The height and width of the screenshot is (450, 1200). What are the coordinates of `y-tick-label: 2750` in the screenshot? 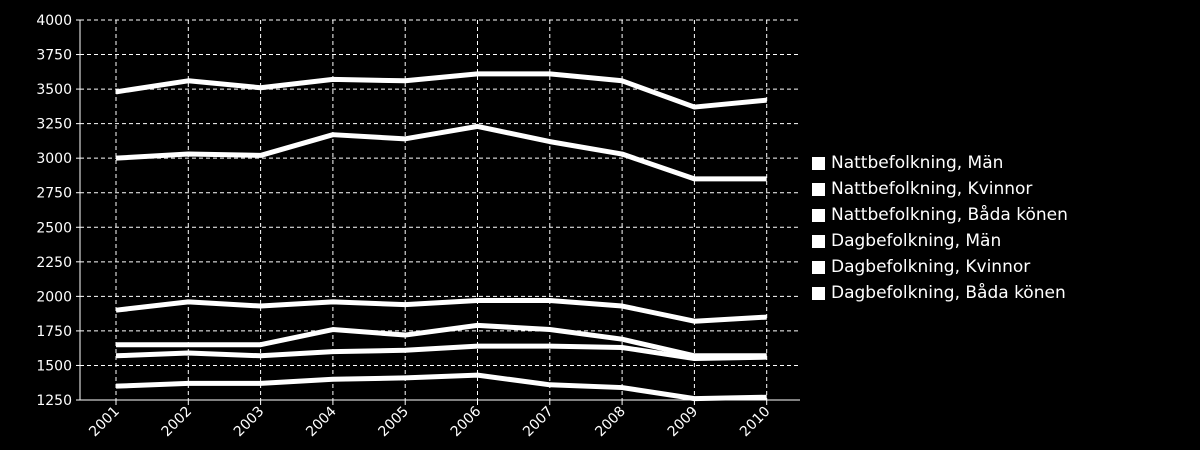 It's located at (54, 194).